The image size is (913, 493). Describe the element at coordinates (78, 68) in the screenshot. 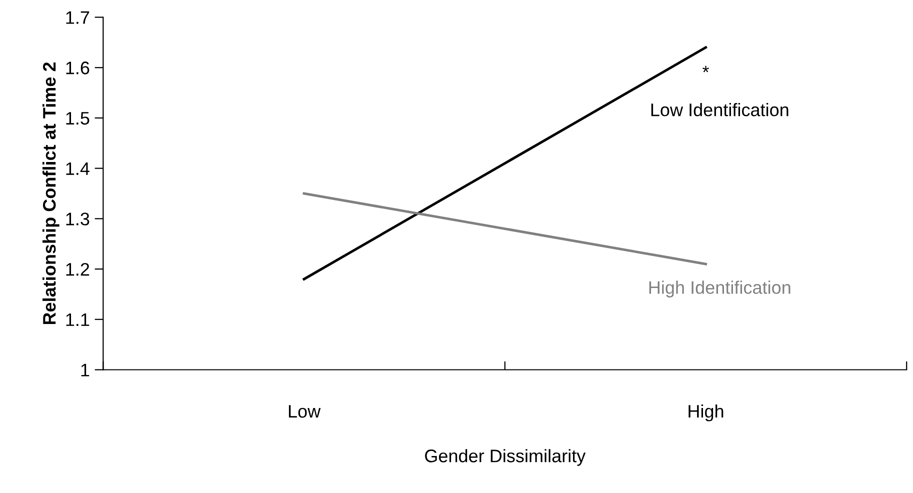

I see `y-tick-label: 1.6` at that location.